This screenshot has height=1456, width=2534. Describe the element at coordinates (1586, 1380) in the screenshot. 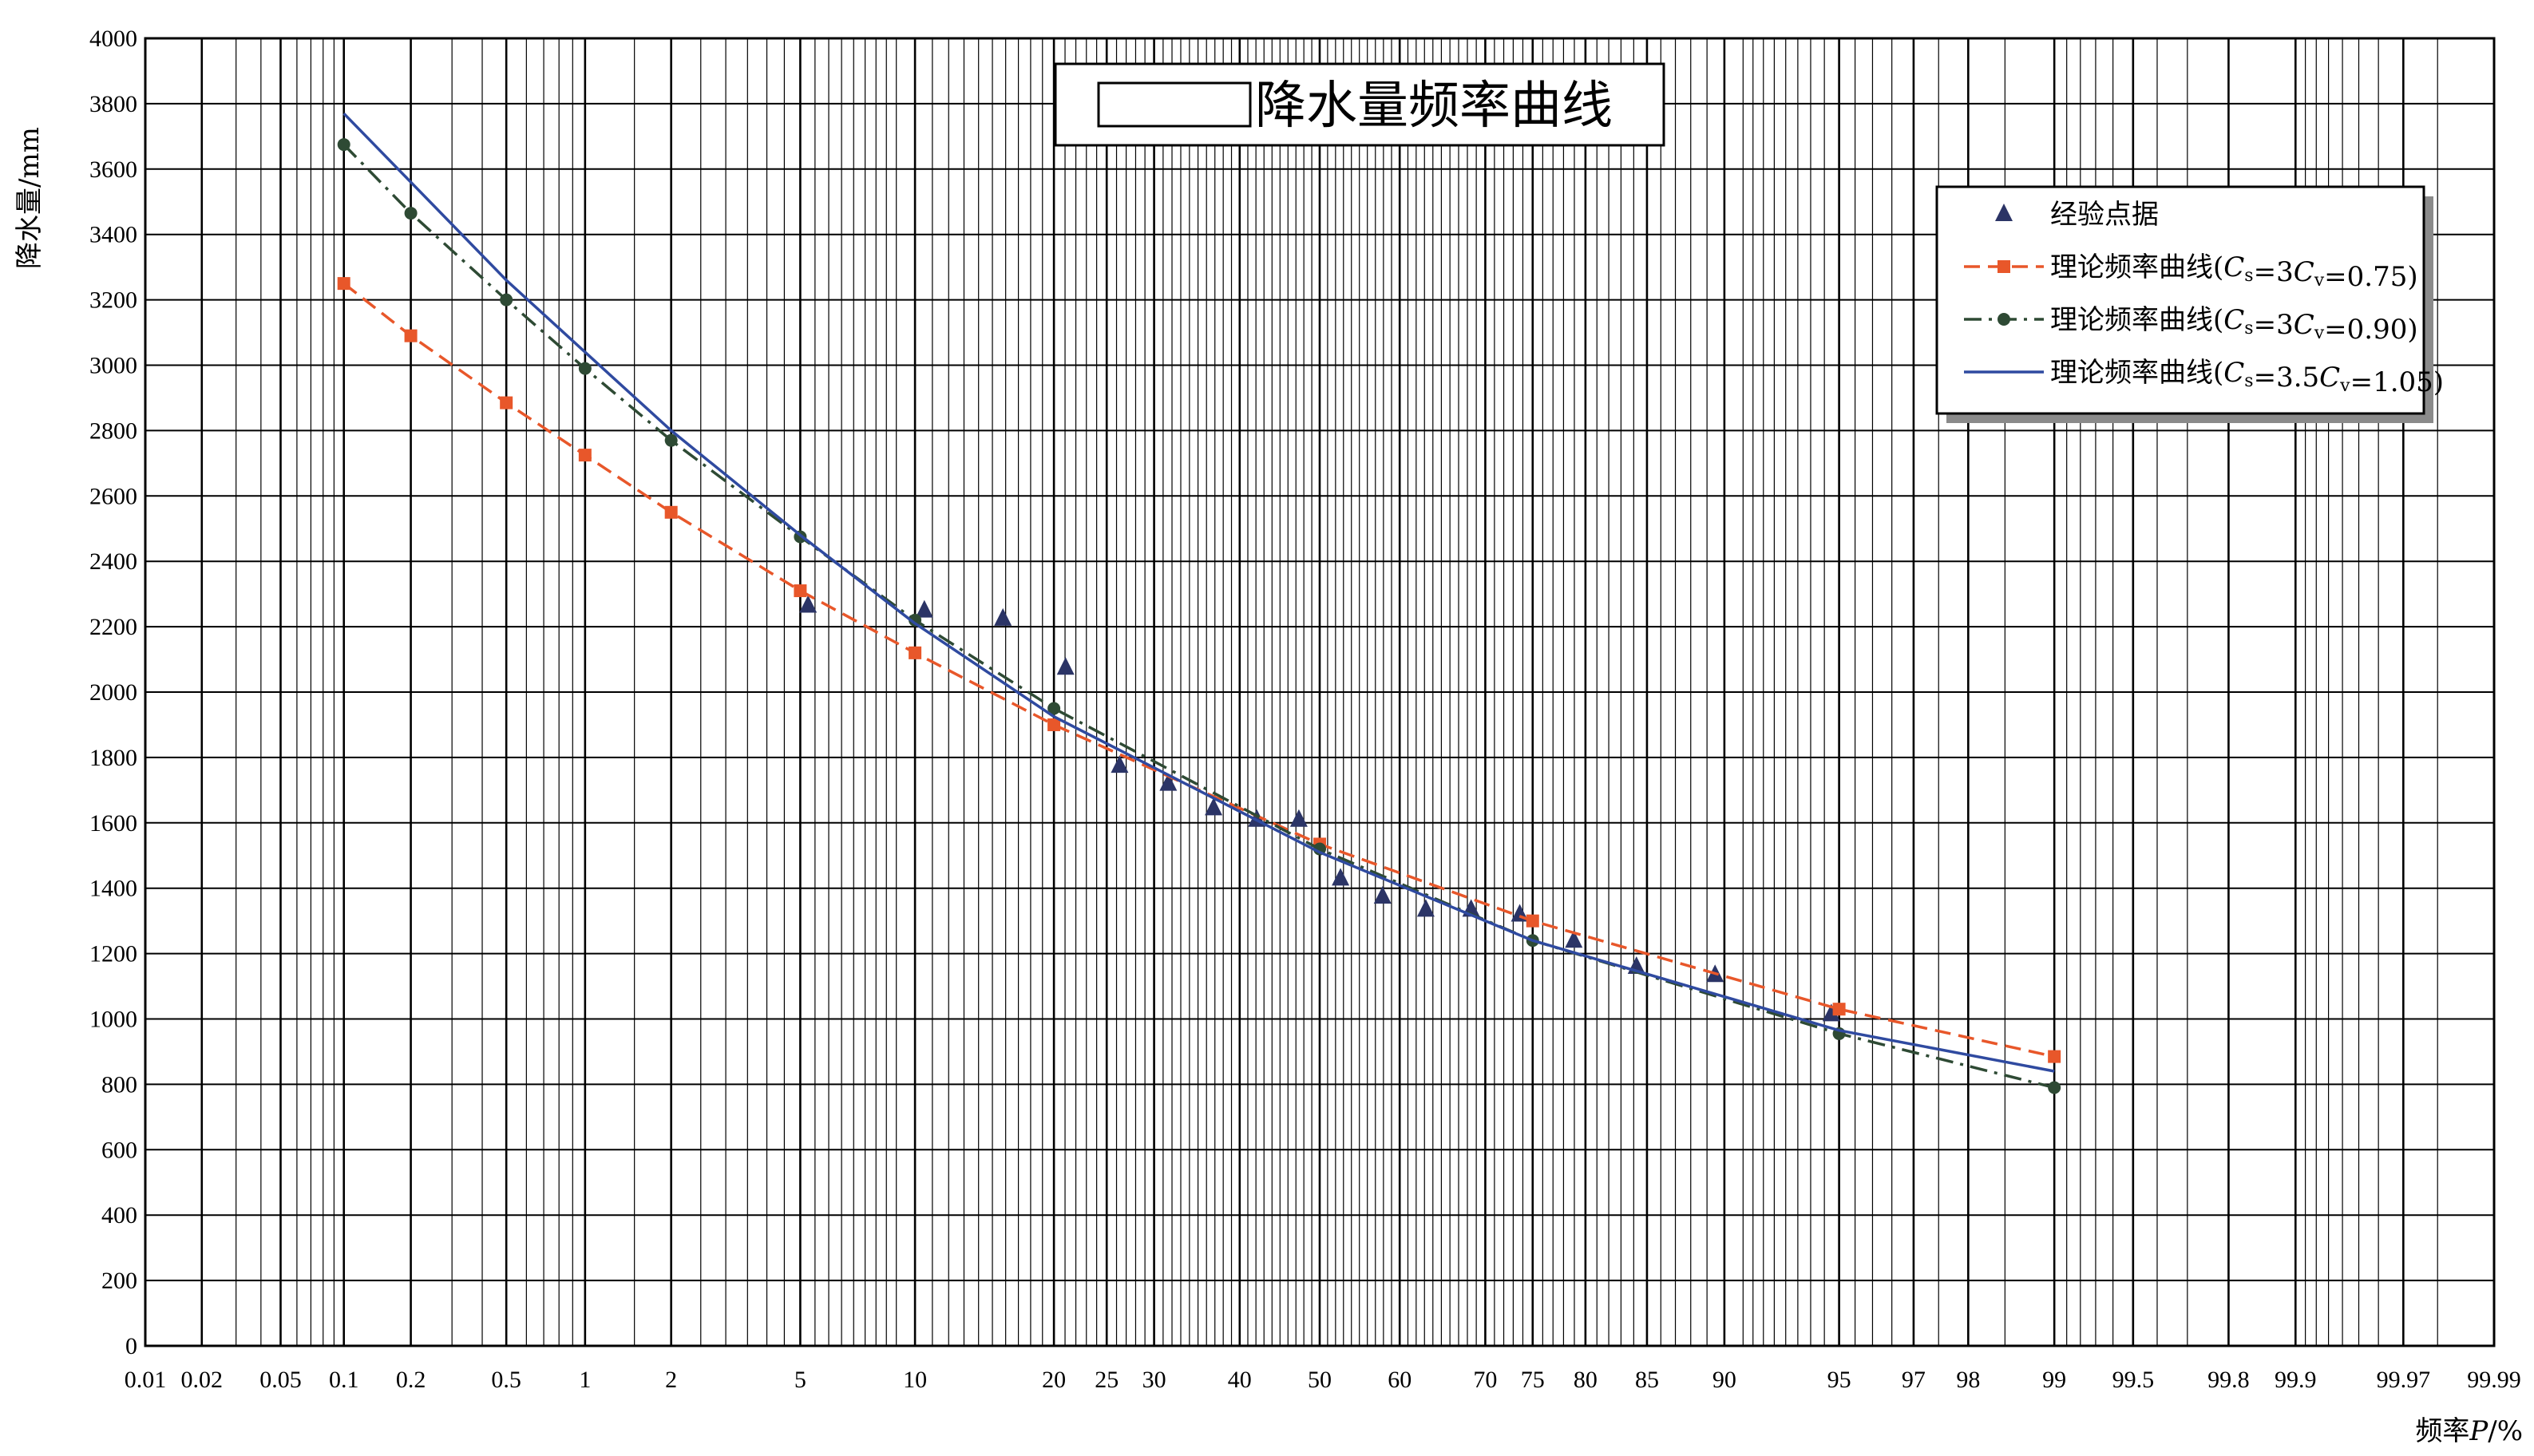

I see `x-tick-label: 80` at that location.